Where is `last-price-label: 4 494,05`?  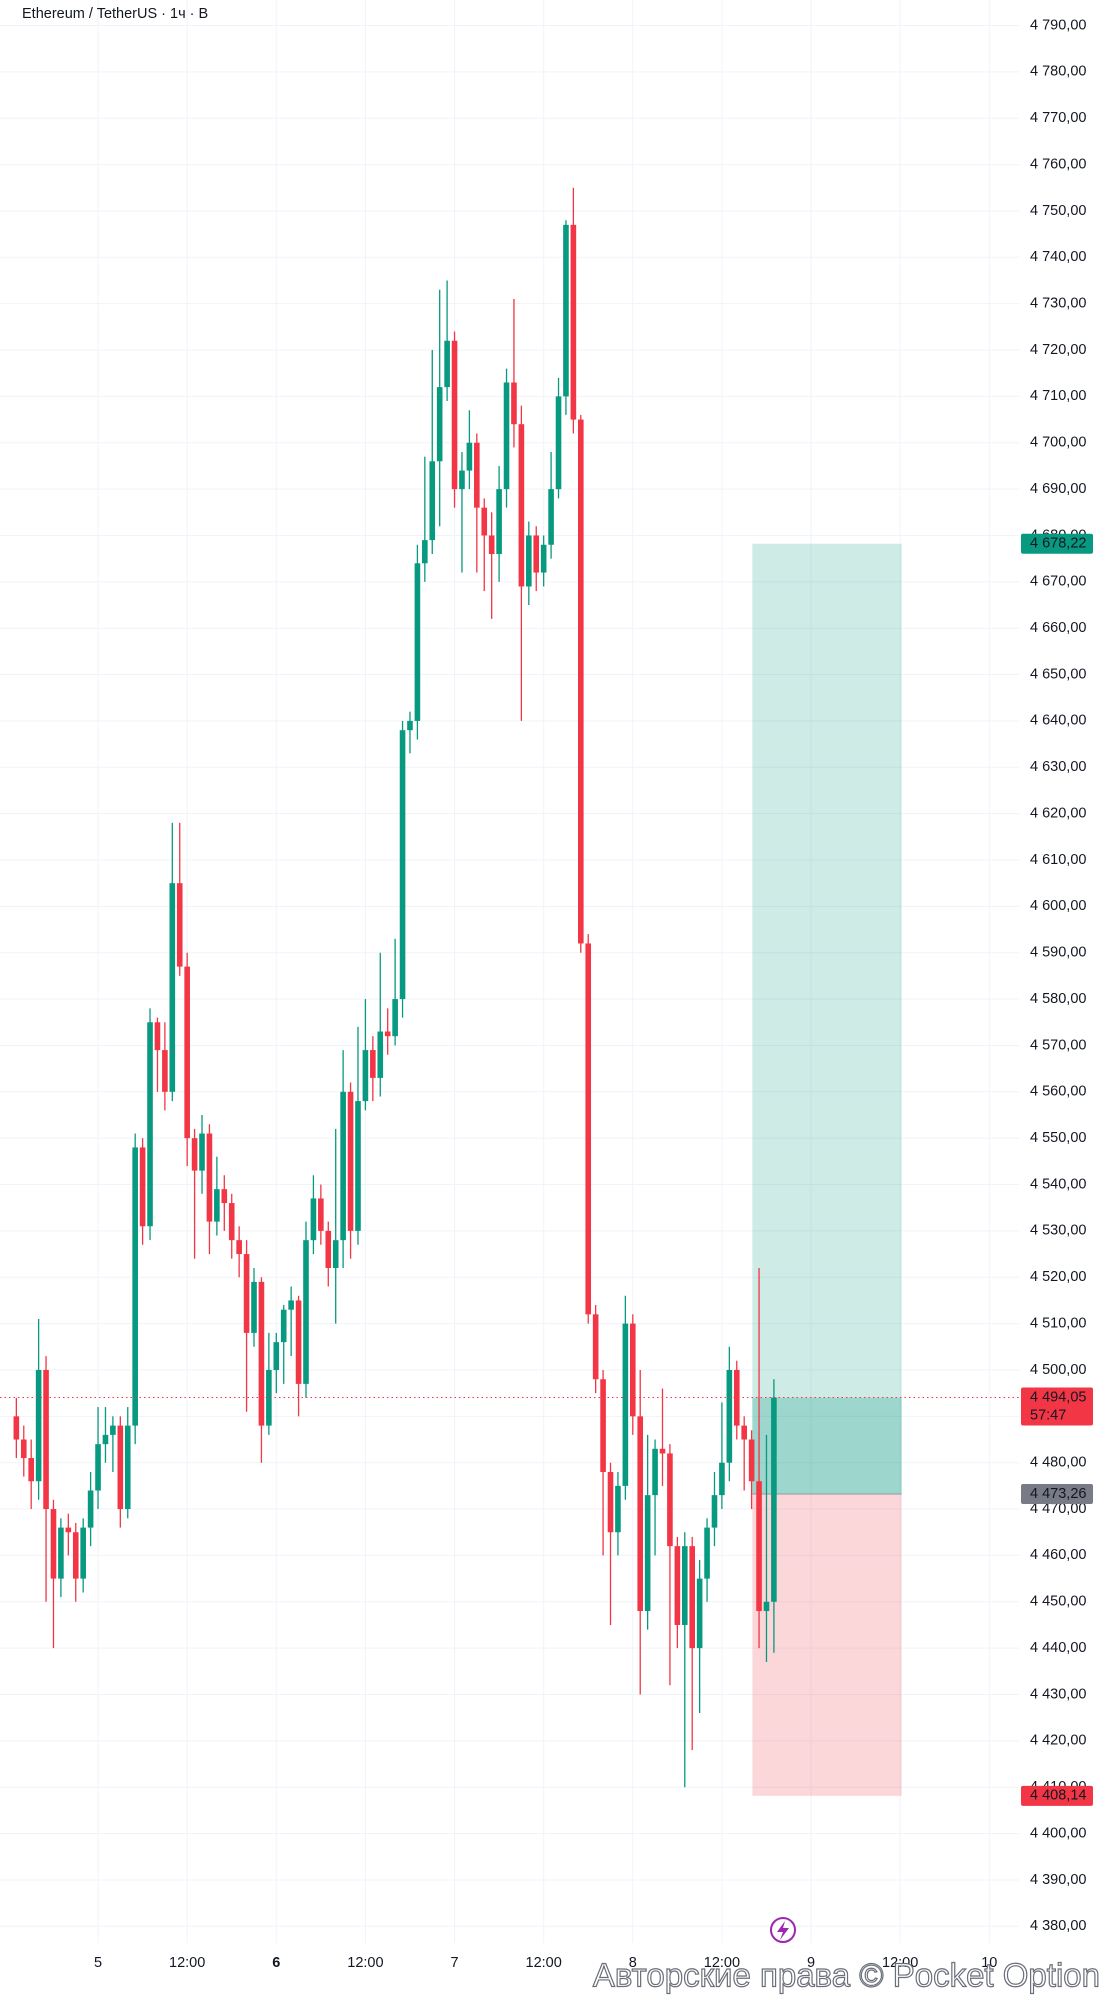 last-price-label: 4 494,05 is located at coordinates (1058, 1397).